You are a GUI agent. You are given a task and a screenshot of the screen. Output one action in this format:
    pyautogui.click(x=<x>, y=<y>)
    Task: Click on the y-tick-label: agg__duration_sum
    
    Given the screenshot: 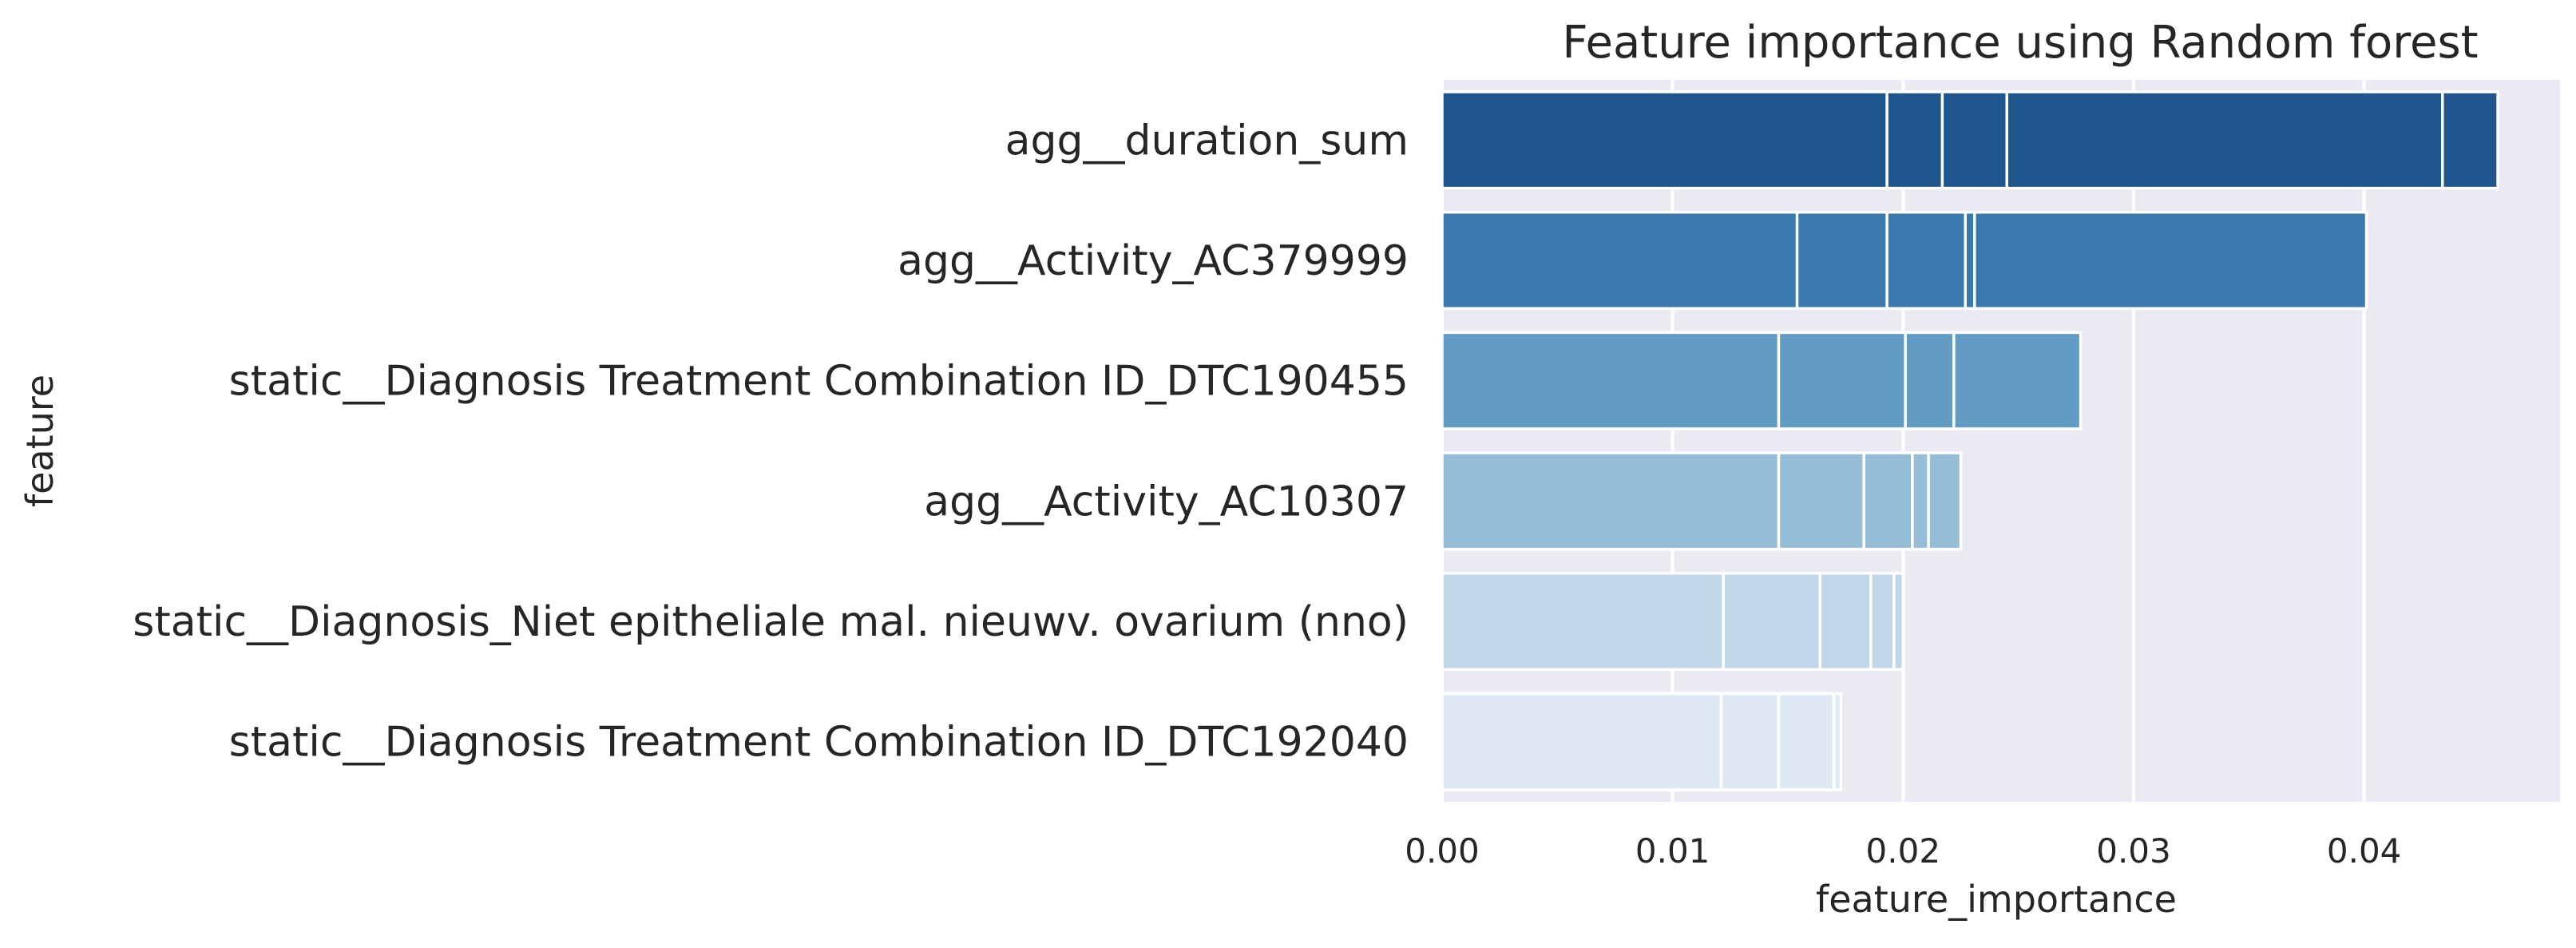 What is the action you would take?
    pyautogui.click(x=1207, y=141)
    